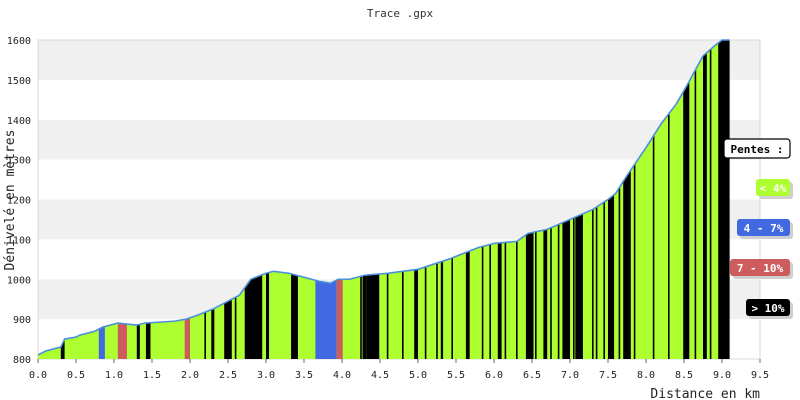  Describe the element at coordinates (22, 360) in the screenshot. I see `y-tick-label: 800` at that location.